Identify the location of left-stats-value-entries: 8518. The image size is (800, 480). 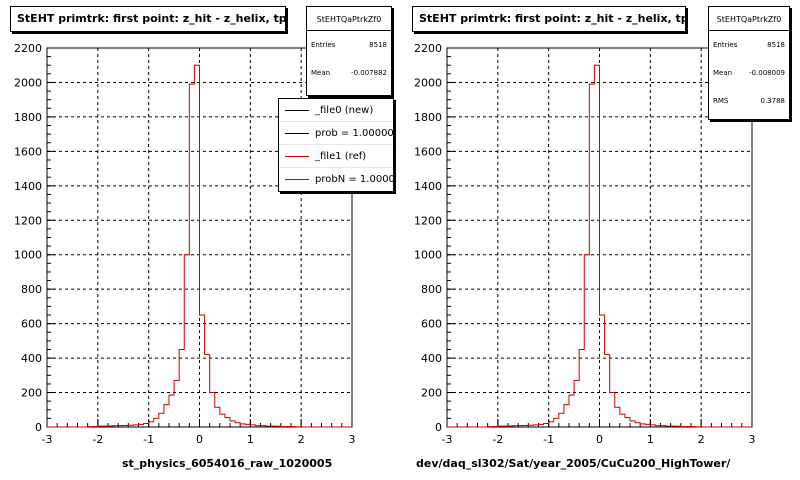
(378, 45).